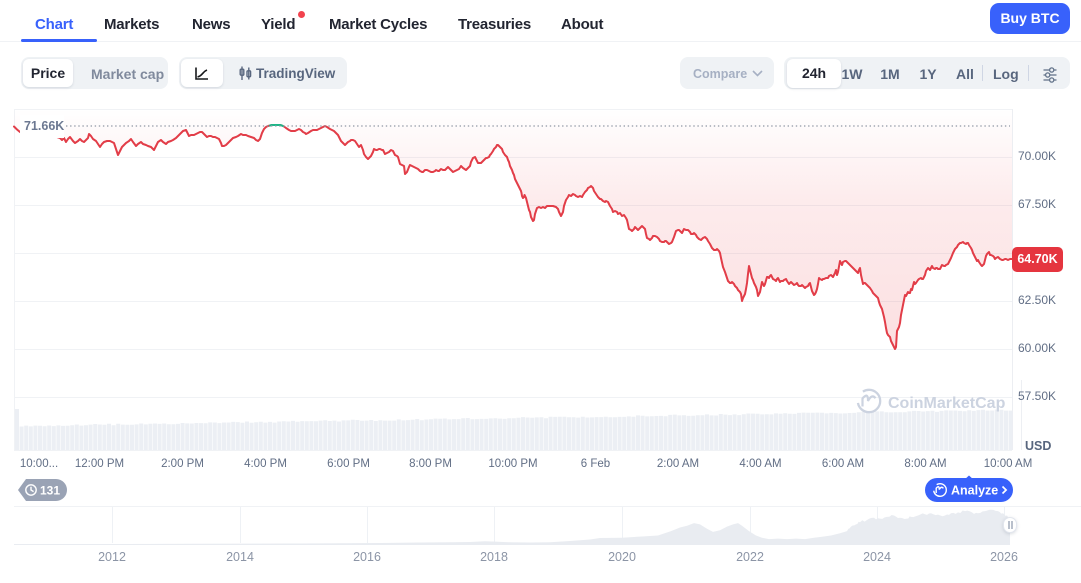  Describe the element at coordinates (947, 403) in the screenshot. I see `svg-text: CoinMarketCap` at that location.